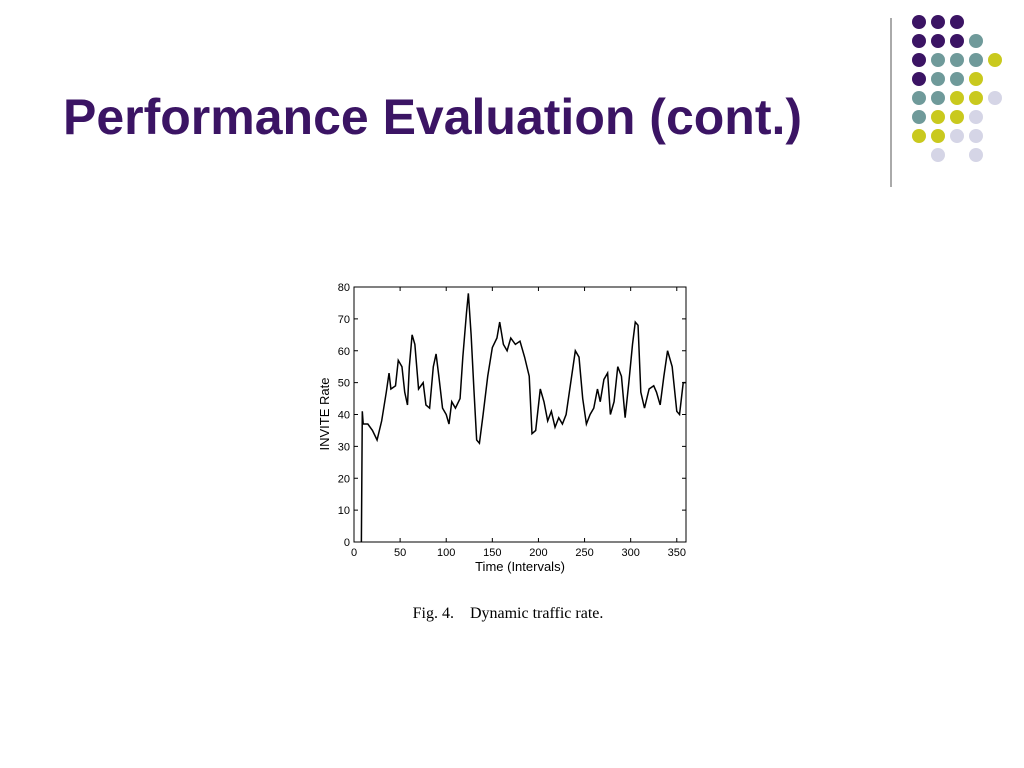 This screenshot has width=1024, height=768. What do you see at coordinates (344, 479) in the screenshot?
I see `y-tick-label: 20` at bounding box center [344, 479].